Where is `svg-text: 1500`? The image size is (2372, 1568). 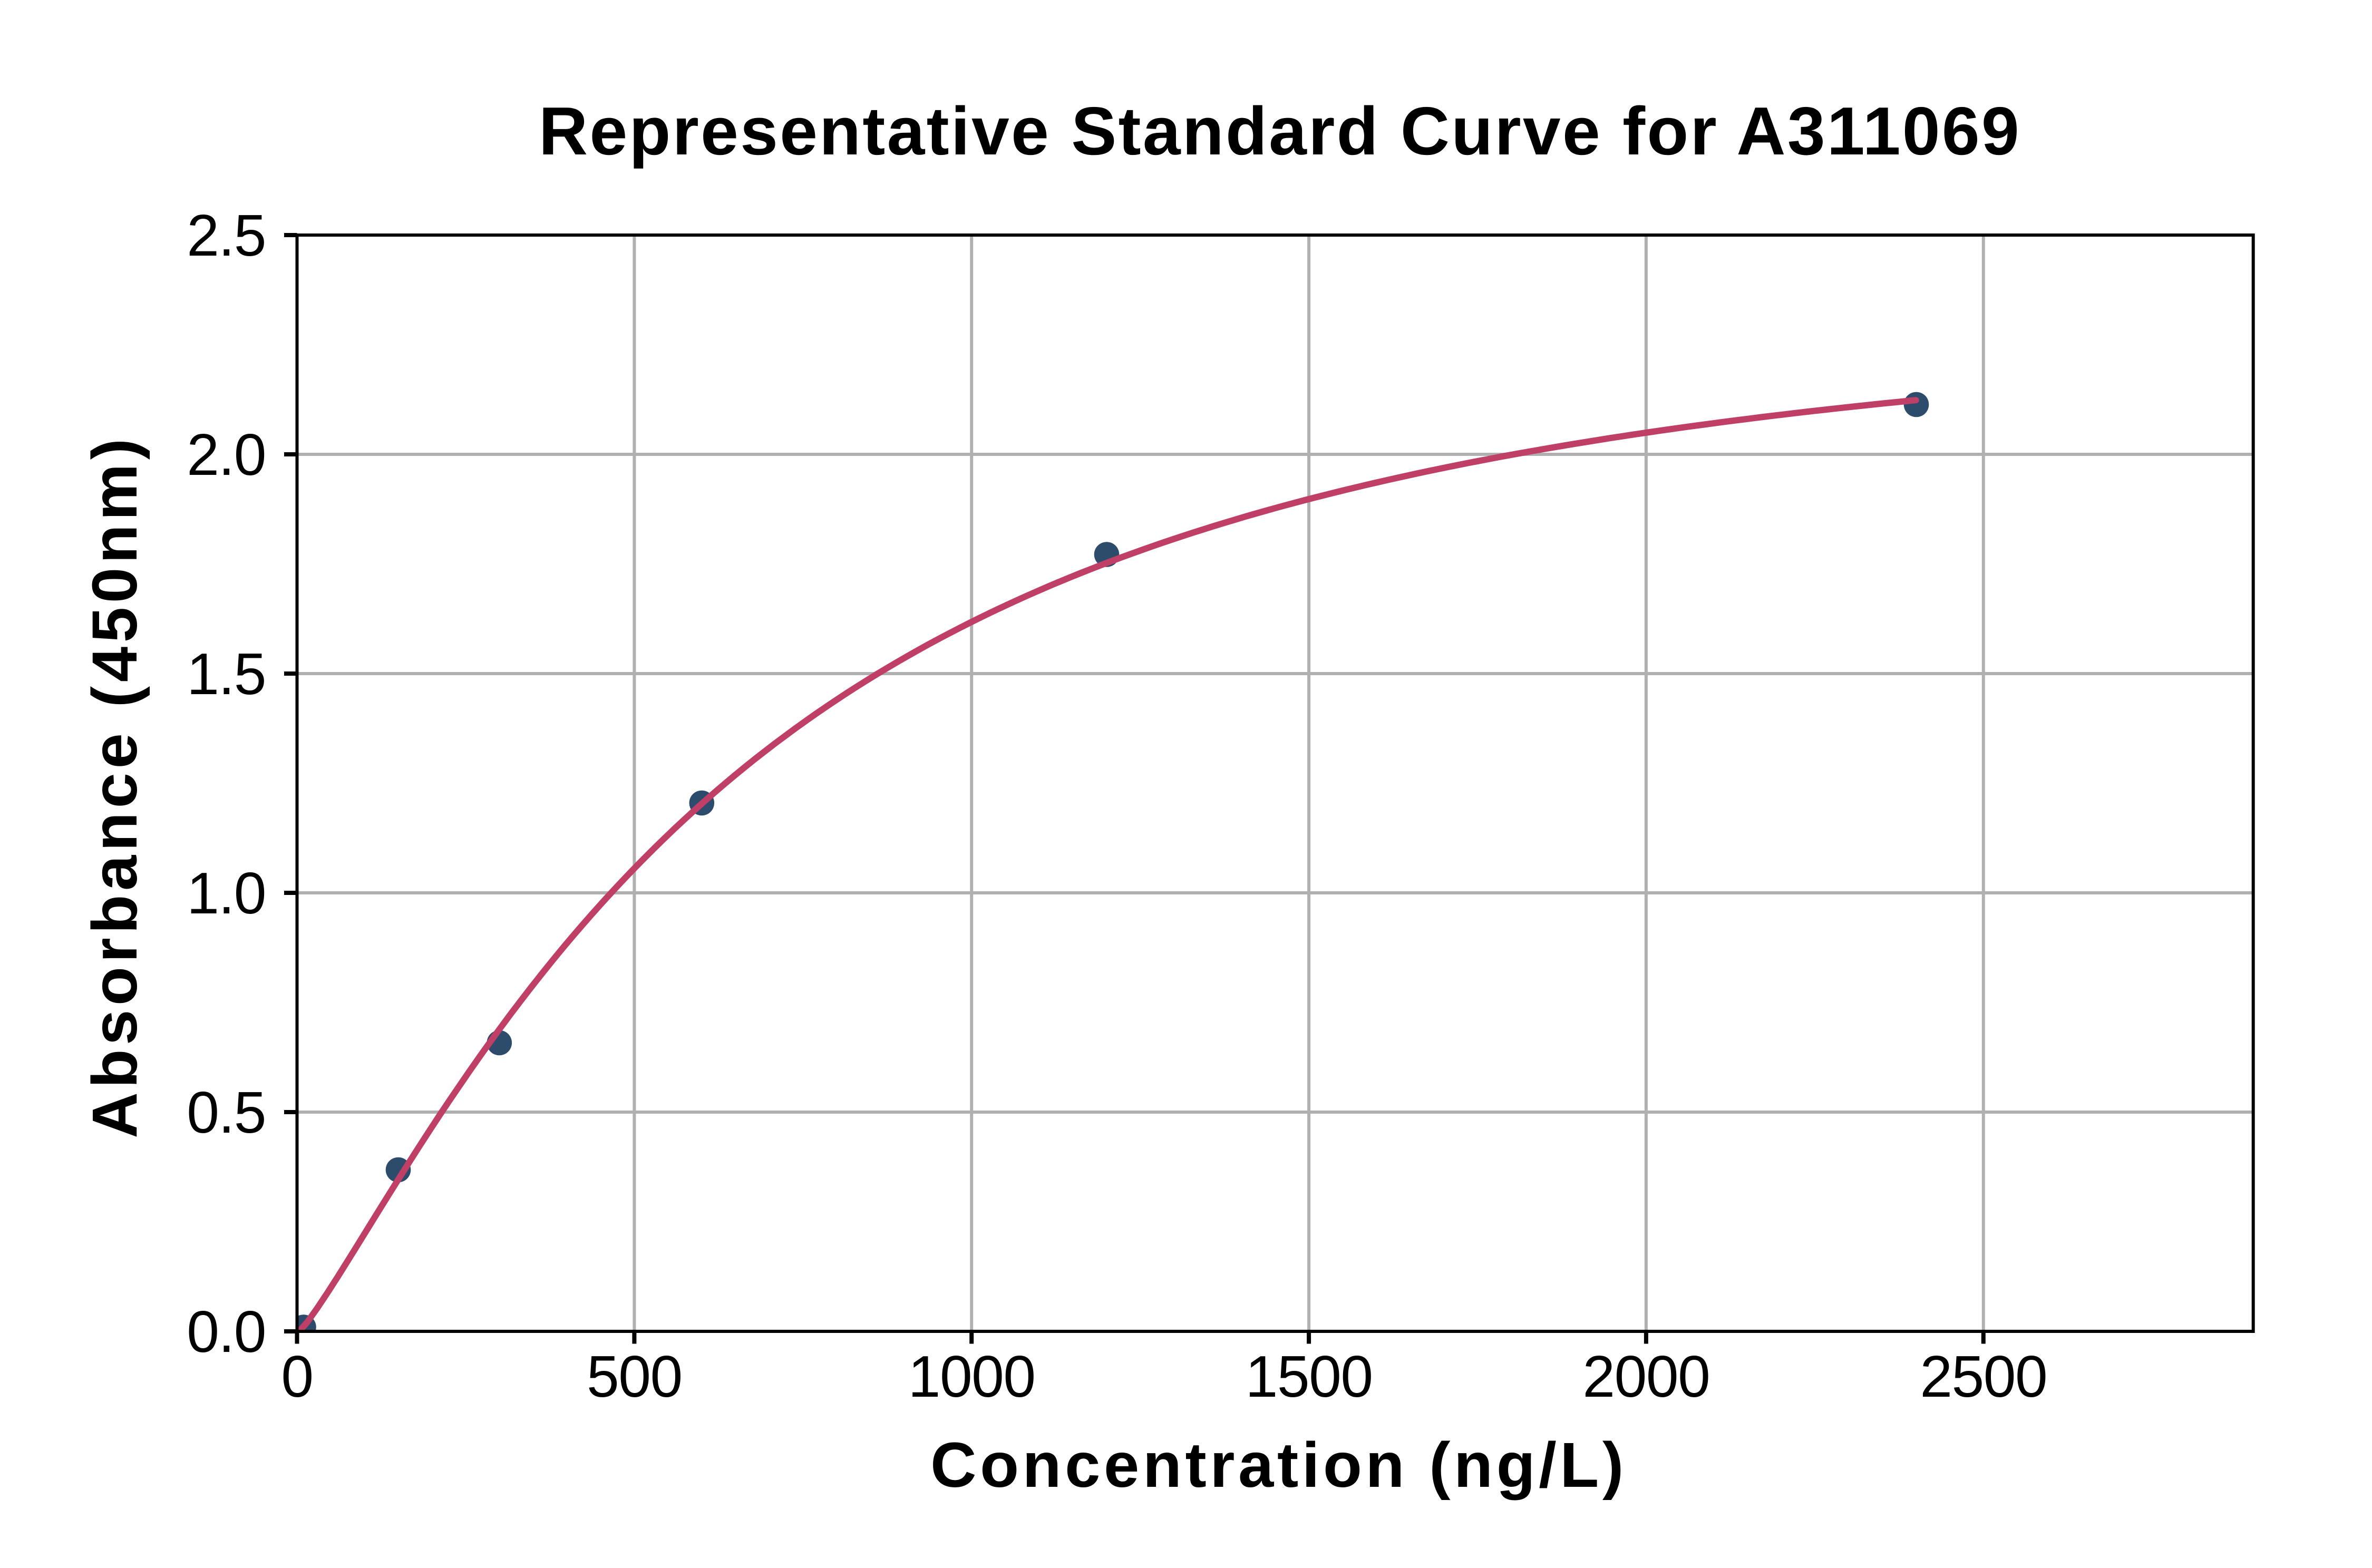 svg-text: 1500 is located at coordinates (1309, 1377).